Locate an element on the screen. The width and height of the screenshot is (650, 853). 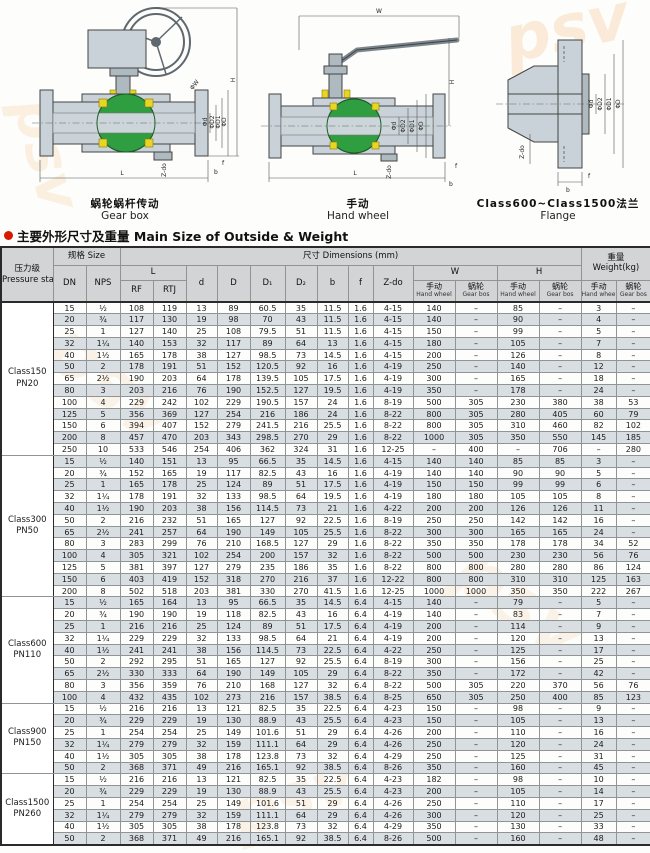
table-cell: 90 is located at coordinates (518, 473).